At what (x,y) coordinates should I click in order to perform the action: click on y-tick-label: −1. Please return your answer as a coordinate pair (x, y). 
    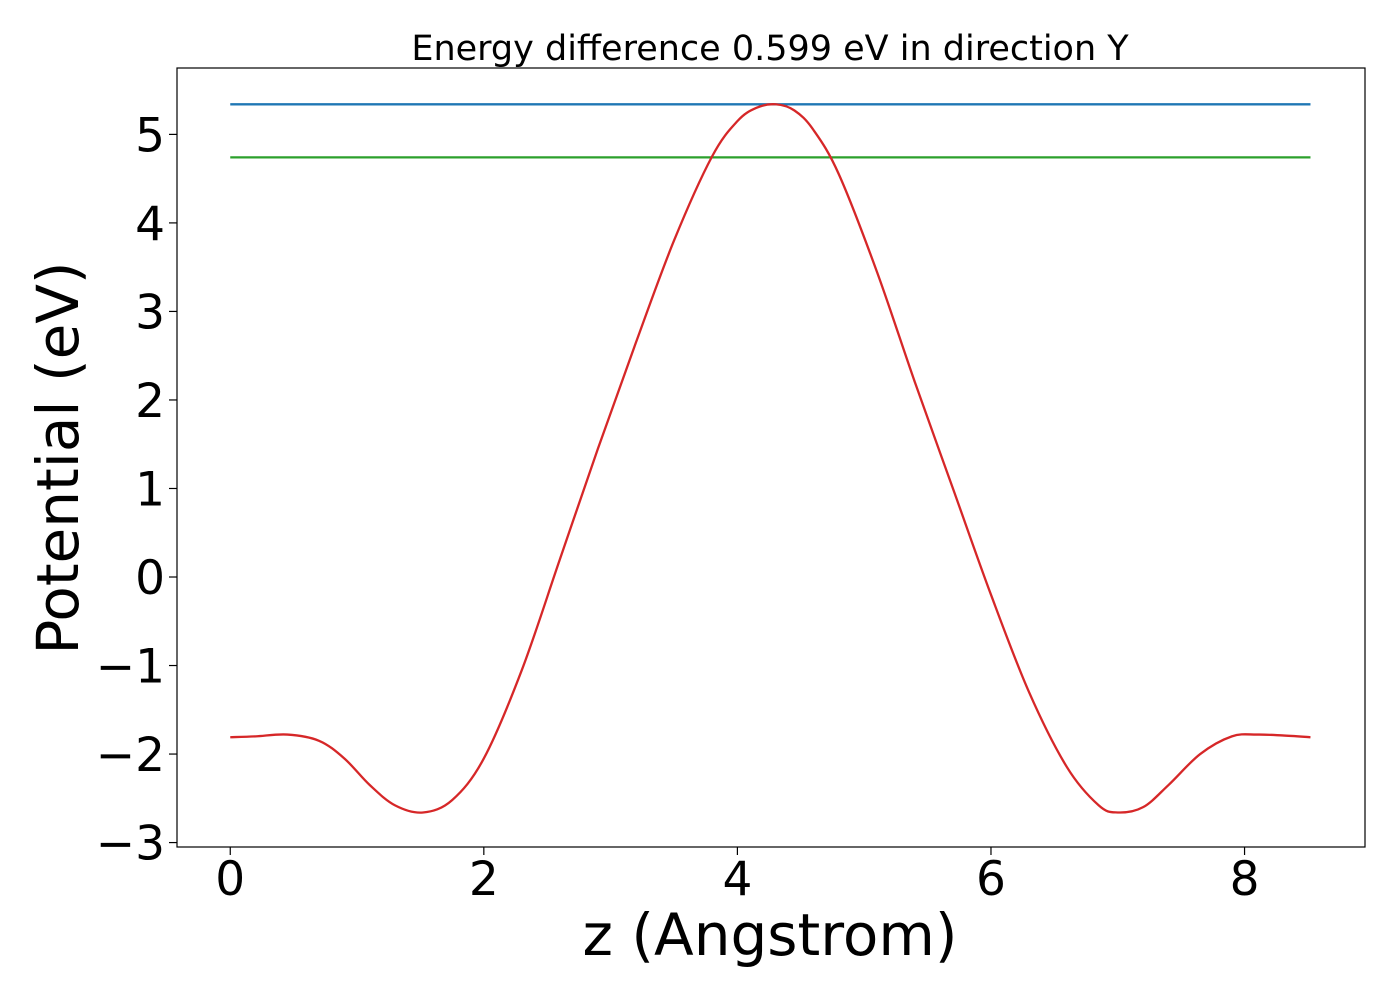
    Looking at the image, I should click on (130, 667).